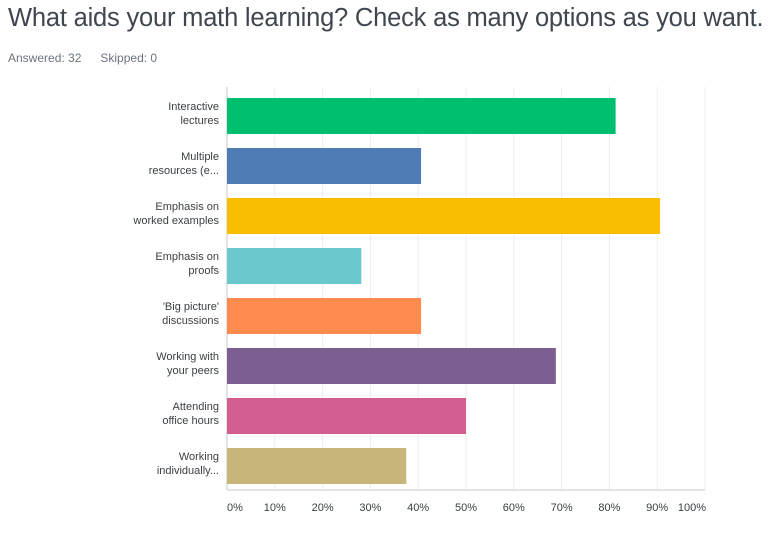 The height and width of the screenshot is (550, 775). I want to click on x-tick-label: 30%, so click(370, 508).